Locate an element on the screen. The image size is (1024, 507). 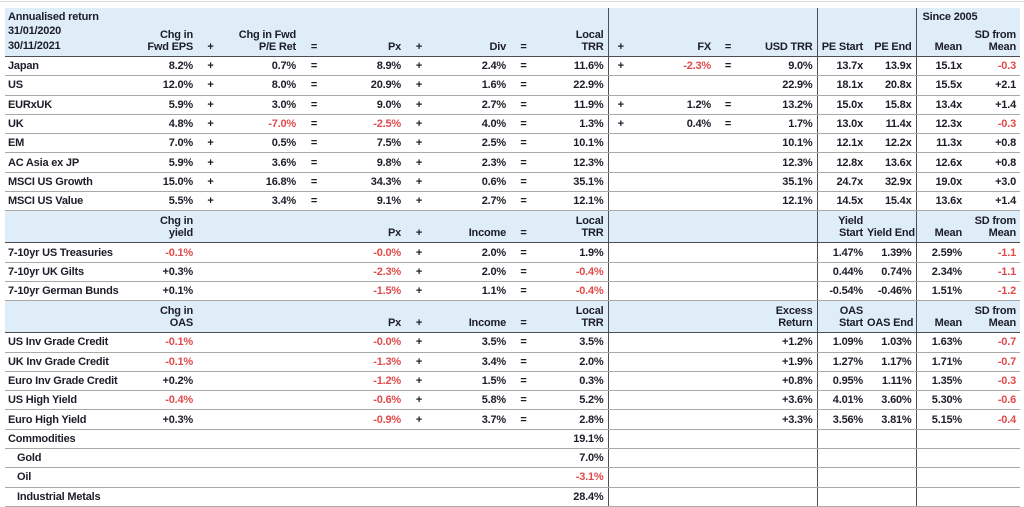
cell-v1 is located at coordinates (168, 439).